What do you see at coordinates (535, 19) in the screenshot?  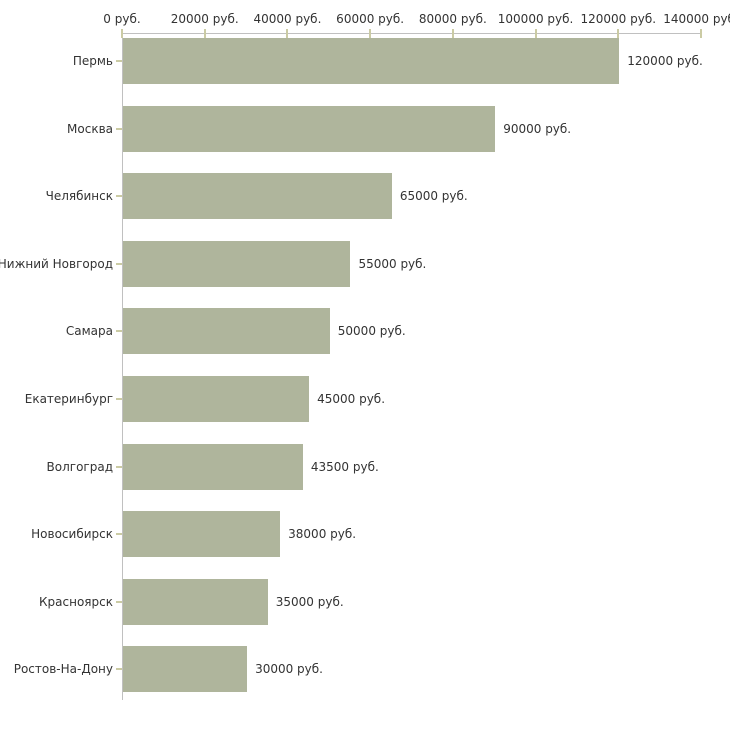 I see `x-axis-tick-label: 100000 руб.` at bounding box center [535, 19].